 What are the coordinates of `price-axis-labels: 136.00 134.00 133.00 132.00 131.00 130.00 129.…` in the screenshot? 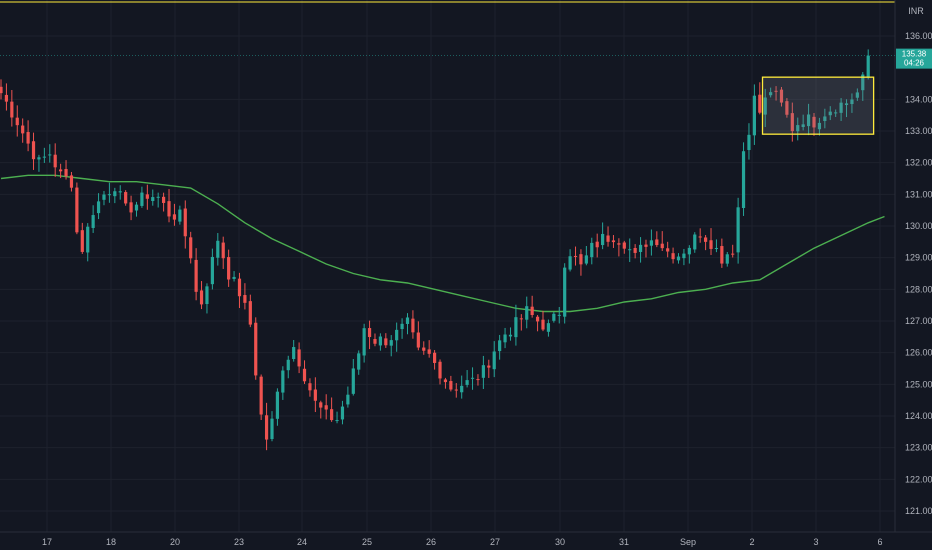 It's located at (918, 273).